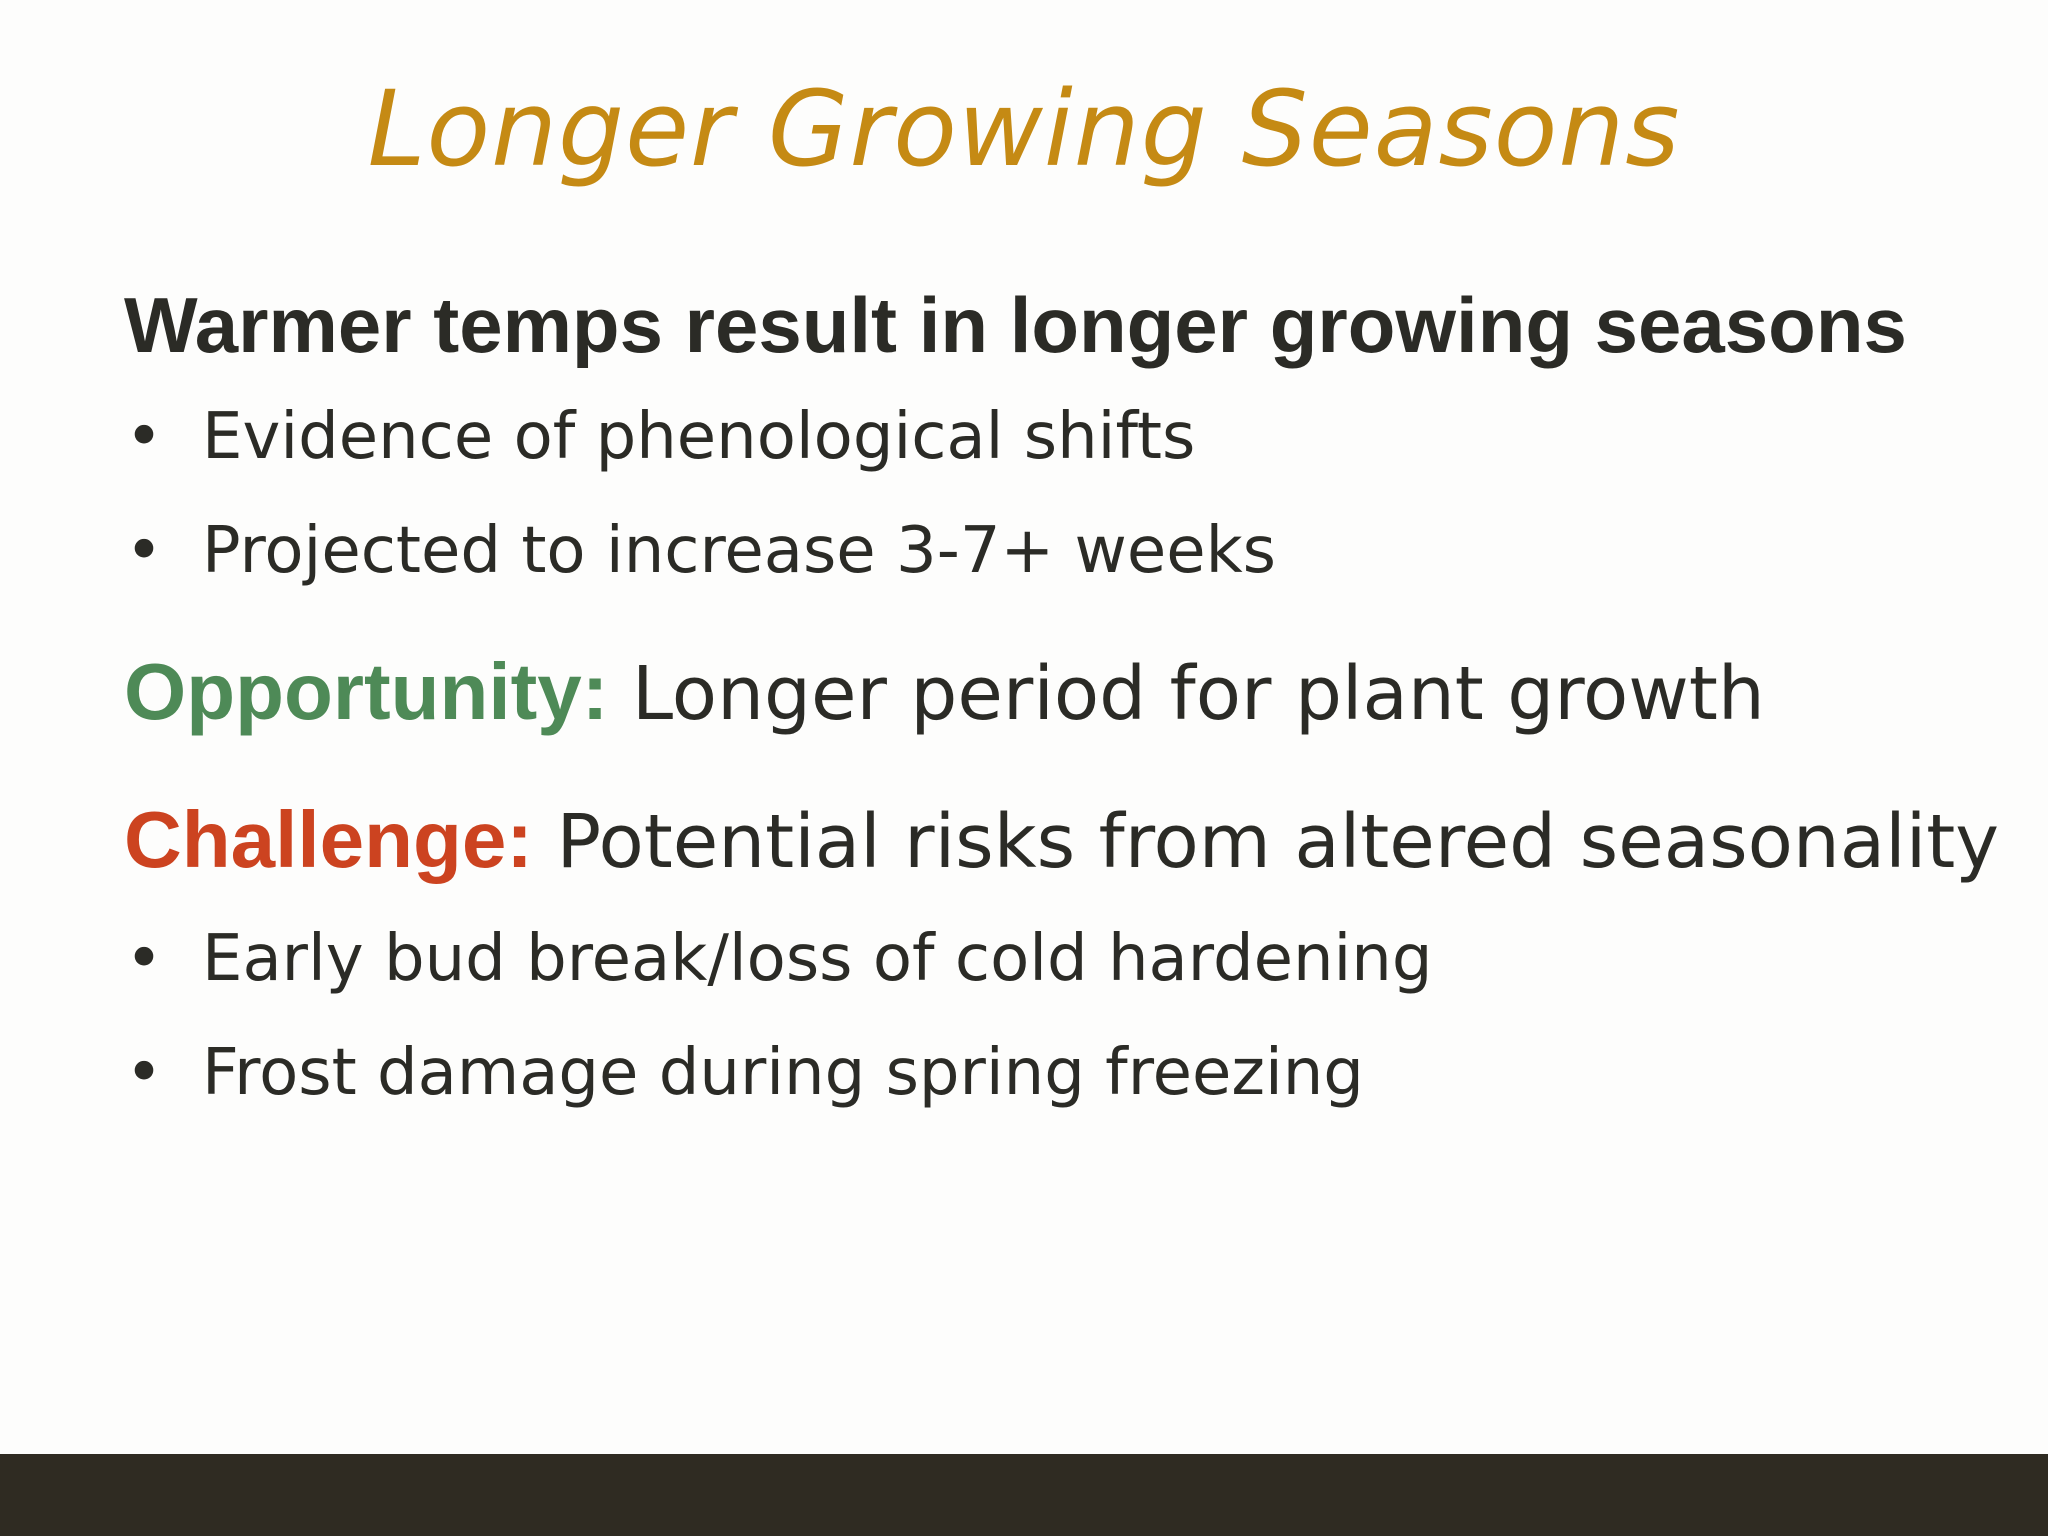  Describe the element at coordinates (328, 839) in the screenshot. I see `challenge-label: Challenge:` at that location.